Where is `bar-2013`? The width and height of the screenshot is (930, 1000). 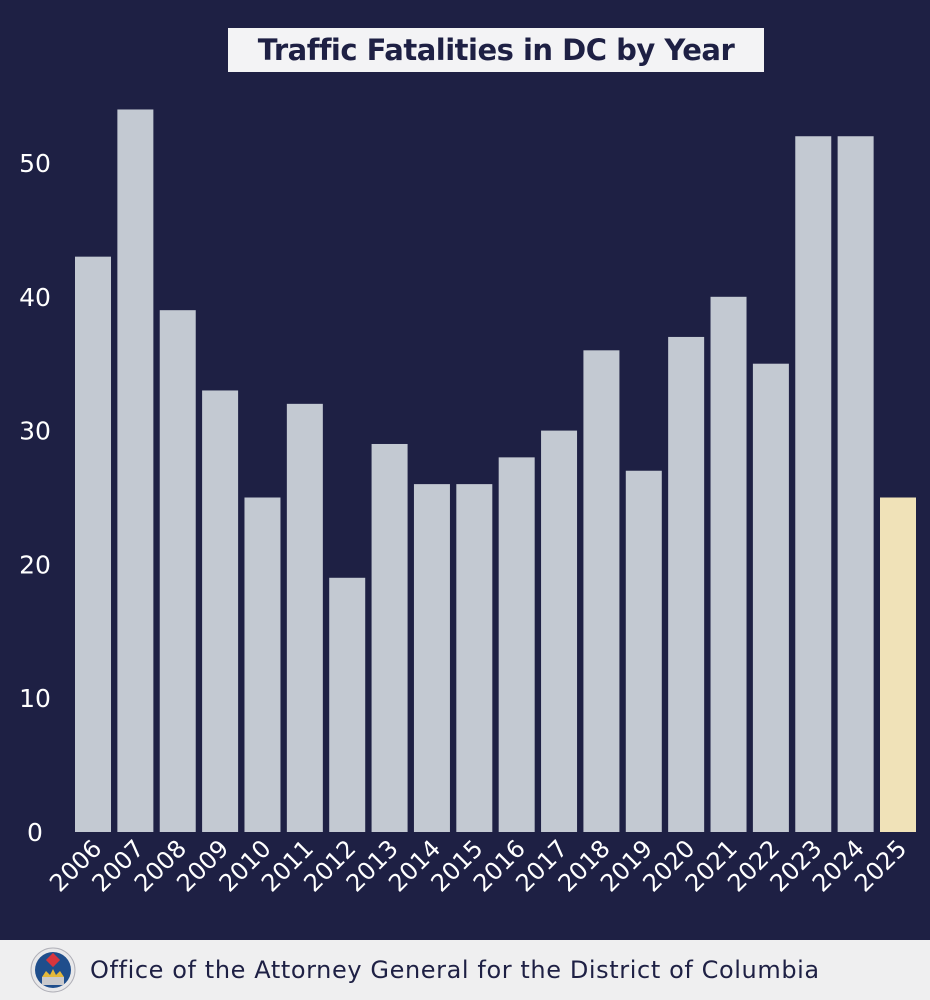
bar-2013 is located at coordinates (389, 637).